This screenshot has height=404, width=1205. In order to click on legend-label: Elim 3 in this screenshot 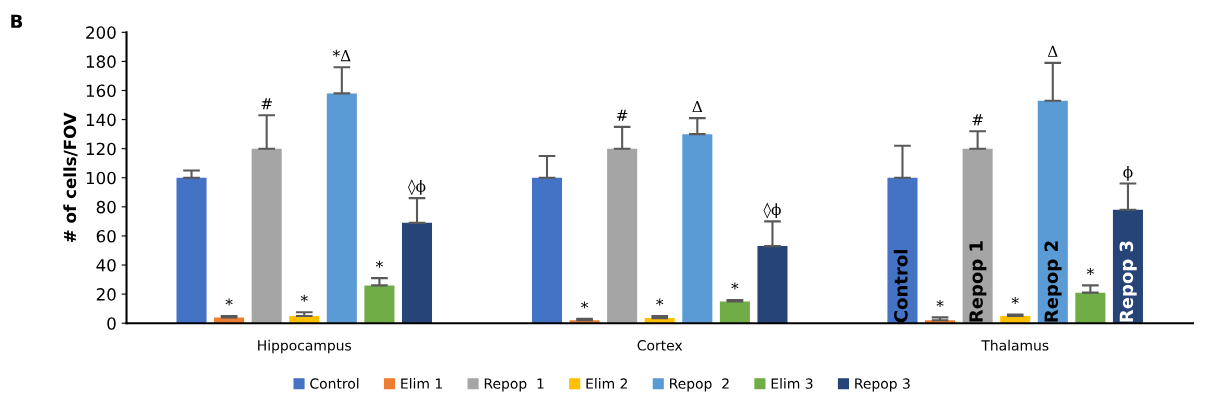, I will do `click(792, 383)`.